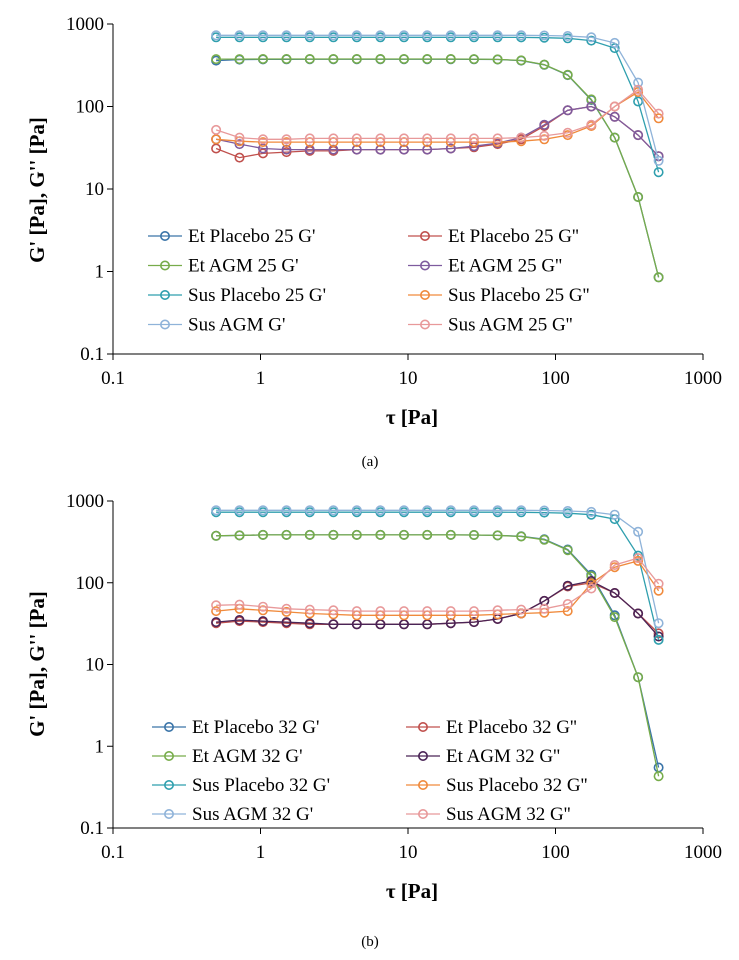 This screenshot has height=960, width=739. Describe the element at coordinates (100, 272) in the screenshot. I see `chart-a-y-tick-label: 1` at that location.